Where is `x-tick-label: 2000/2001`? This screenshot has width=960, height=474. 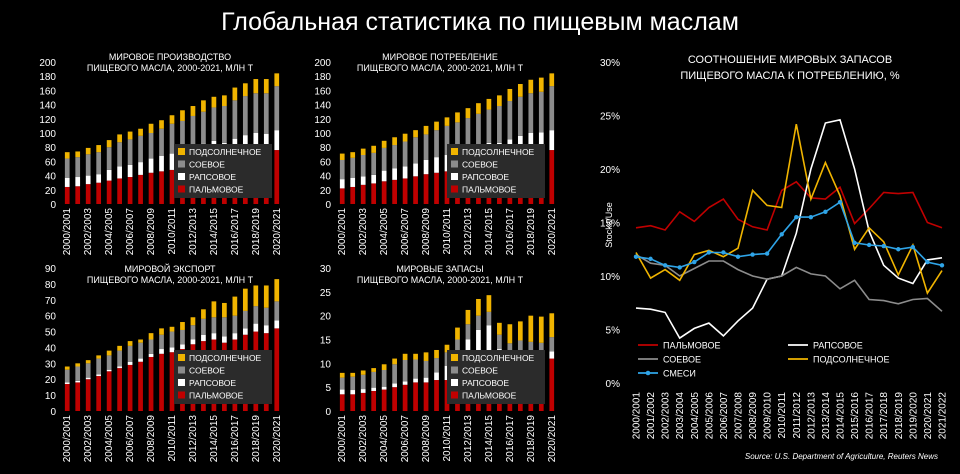
x-tick-label: 2000/2001 is located at coordinates (67, 232).